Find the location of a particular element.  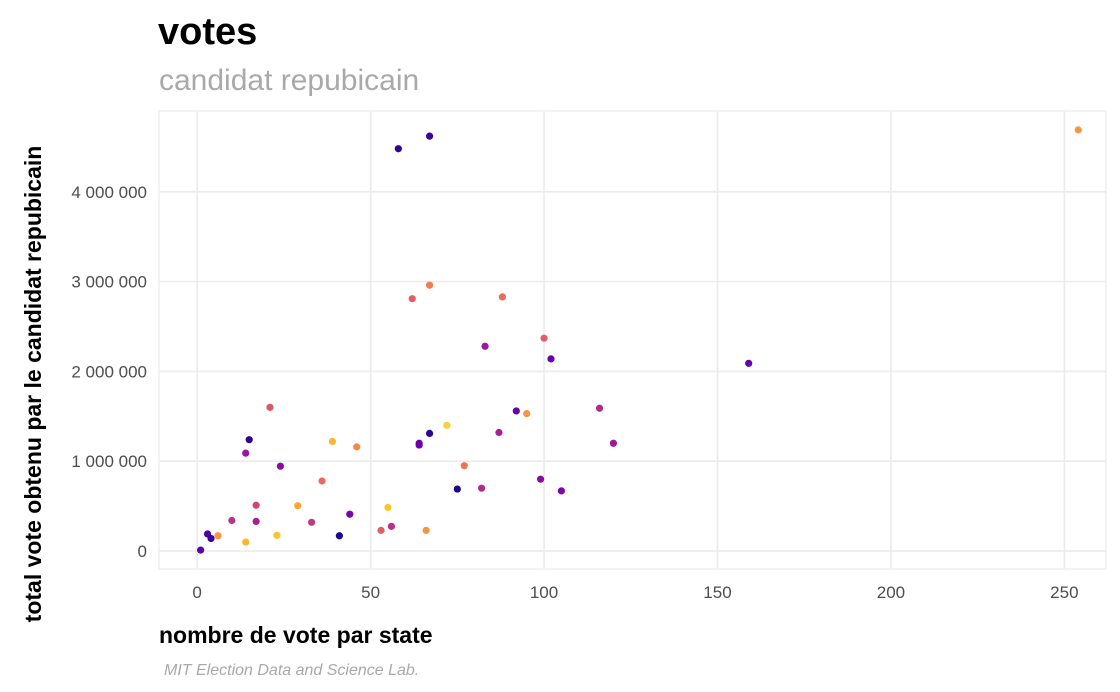

chart-caption: MIT Election Data and Science Lab. is located at coordinates (291, 670).